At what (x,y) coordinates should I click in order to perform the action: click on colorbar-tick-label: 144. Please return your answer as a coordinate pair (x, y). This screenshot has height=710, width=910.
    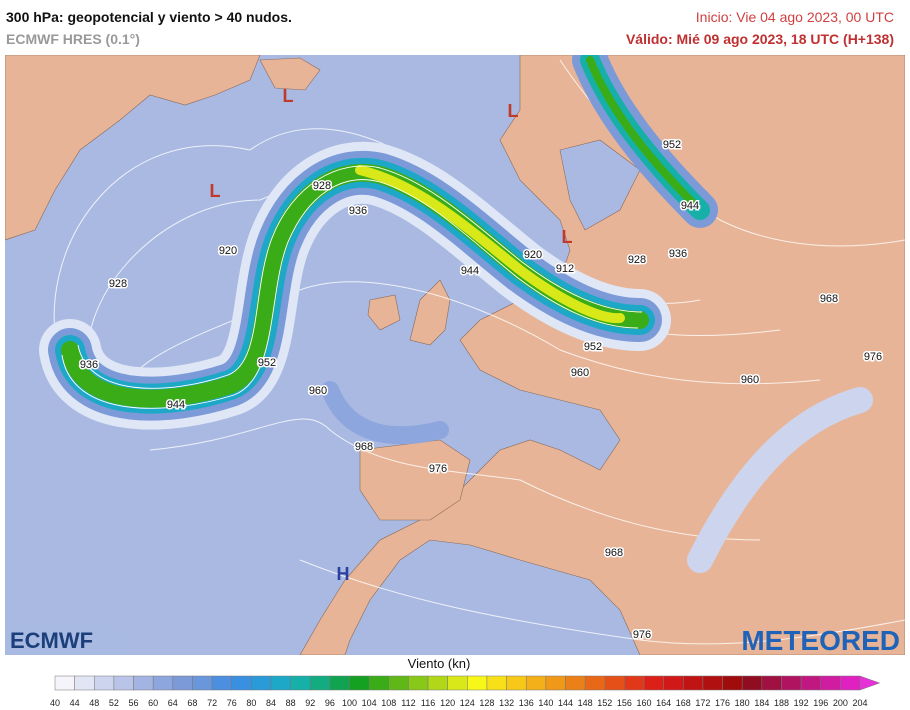
    Looking at the image, I should click on (565, 703).